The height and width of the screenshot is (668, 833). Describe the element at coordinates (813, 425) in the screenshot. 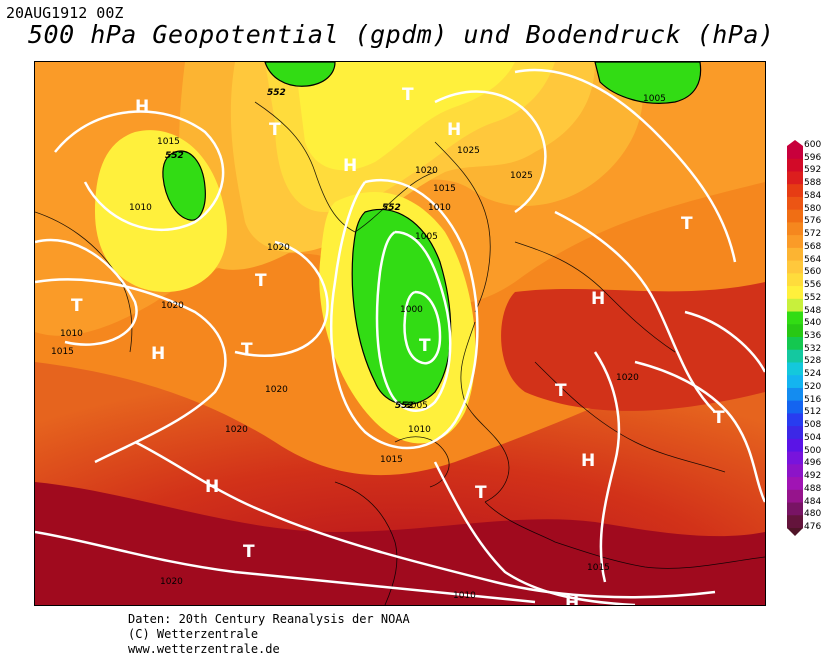

I see `legend-value-label: 508` at that location.